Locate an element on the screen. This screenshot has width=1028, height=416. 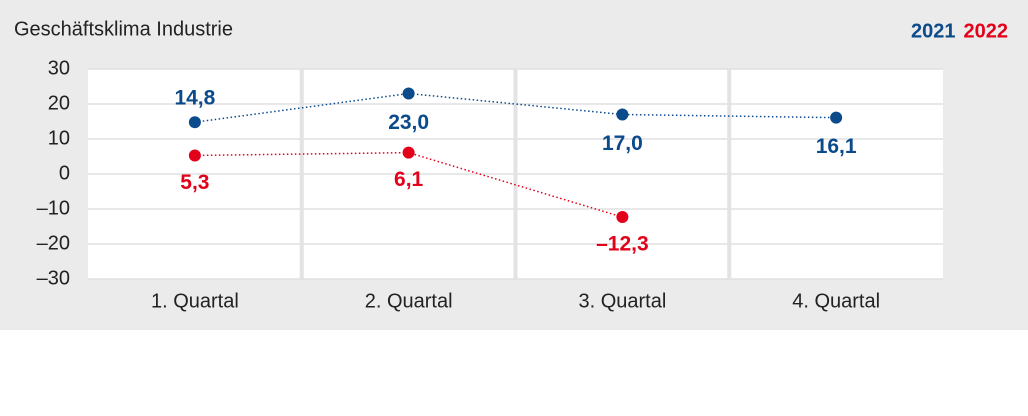
y-tick-label: 10 is located at coordinates (59, 138).